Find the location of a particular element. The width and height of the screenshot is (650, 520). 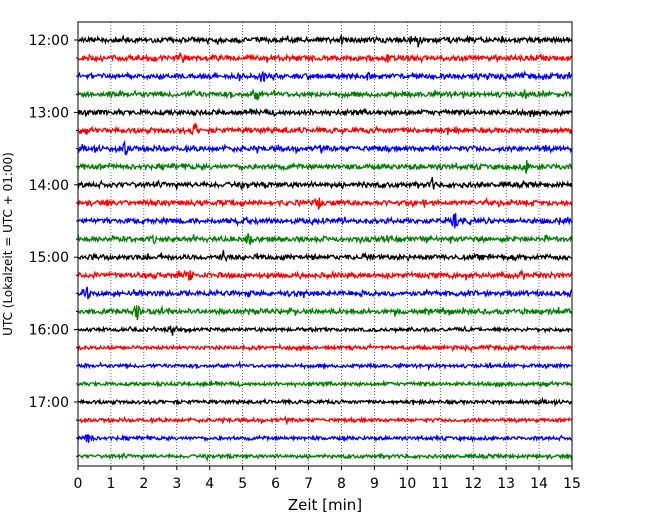

x-tick-label: 4 is located at coordinates (209, 484).